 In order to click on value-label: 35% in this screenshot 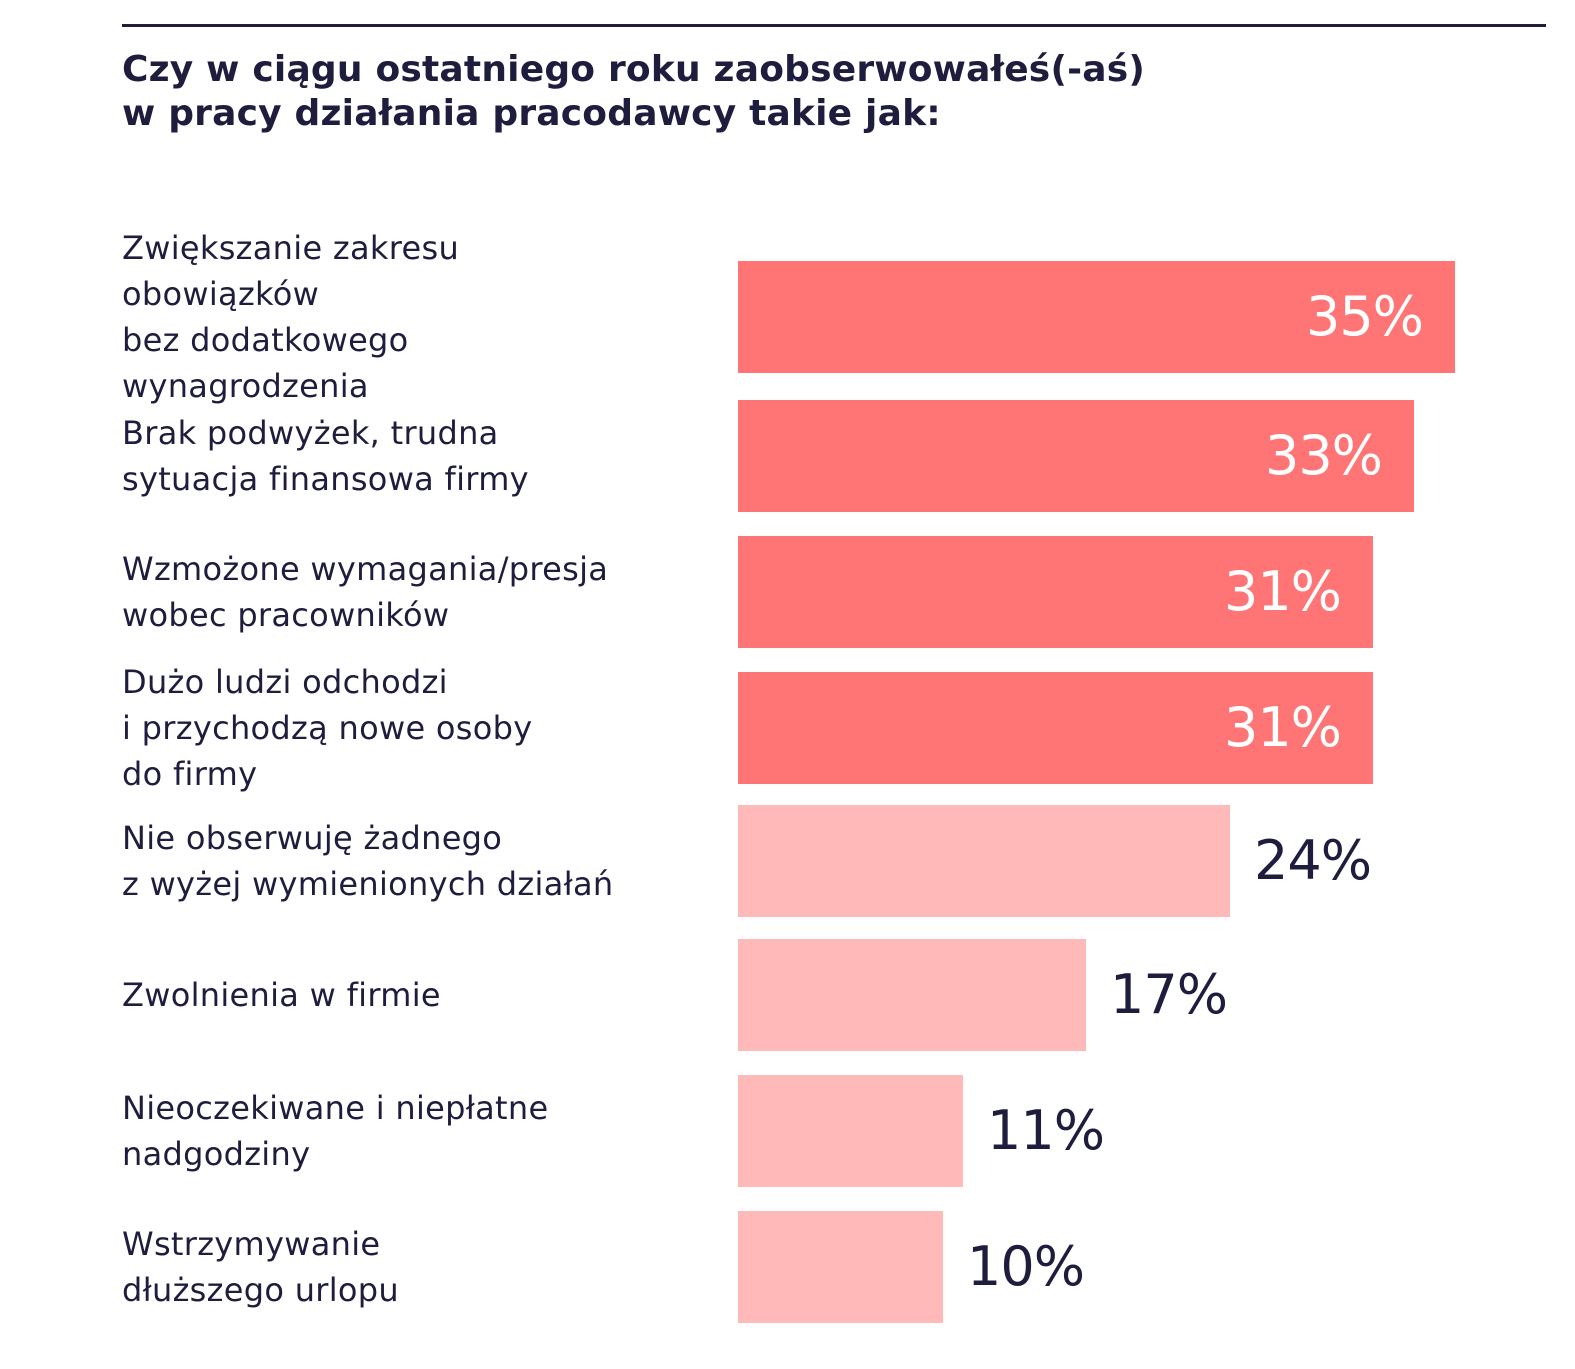, I will do `click(1364, 316)`.